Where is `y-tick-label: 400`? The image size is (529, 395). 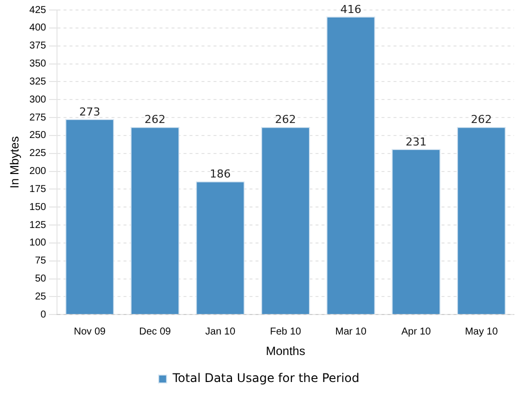 y-tick-label: 400 is located at coordinates (38, 28).